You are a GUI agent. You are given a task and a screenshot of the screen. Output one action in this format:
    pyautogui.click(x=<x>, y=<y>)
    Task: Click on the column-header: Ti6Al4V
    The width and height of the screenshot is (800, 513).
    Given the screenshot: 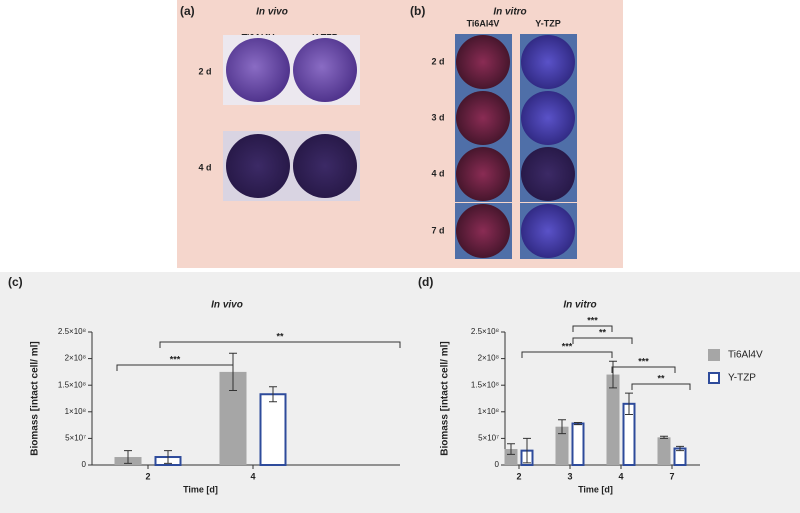 What is the action you would take?
    pyautogui.click(x=483, y=23)
    